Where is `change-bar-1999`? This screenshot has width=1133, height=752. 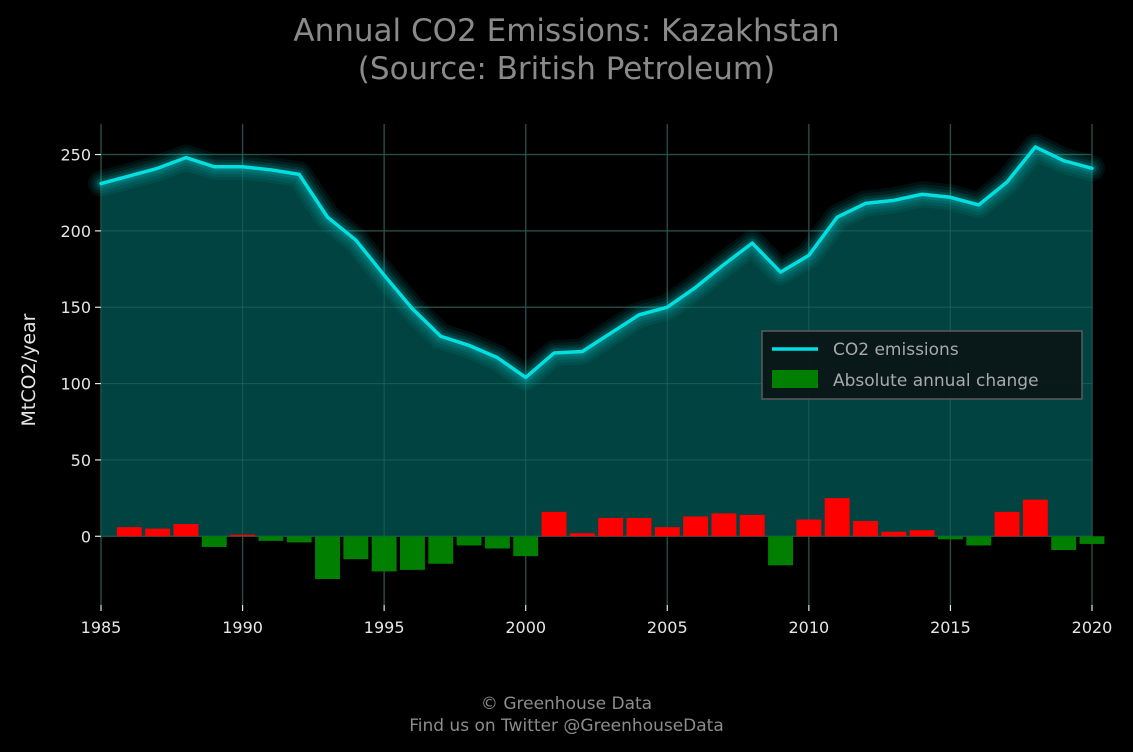 change-bar-1999 is located at coordinates (497, 542).